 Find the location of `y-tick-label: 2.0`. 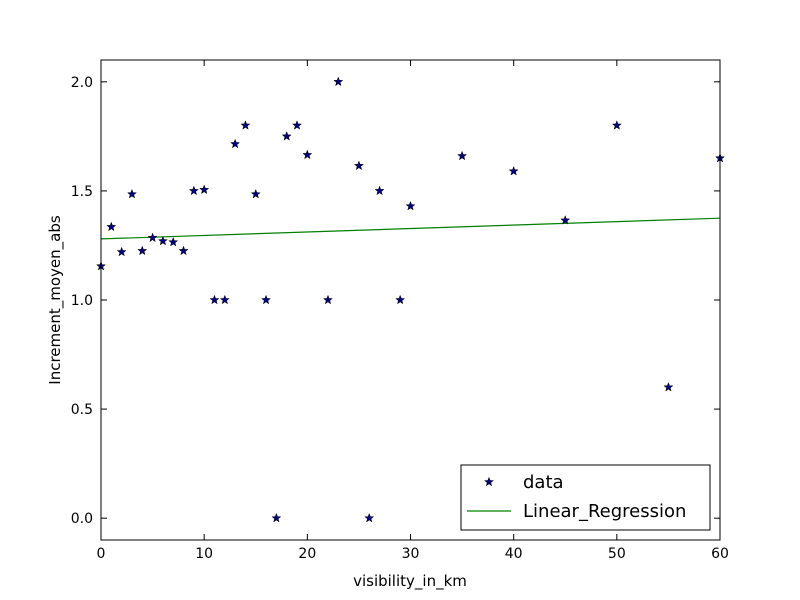

y-tick-label: 2.0 is located at coordinates (82, 83).